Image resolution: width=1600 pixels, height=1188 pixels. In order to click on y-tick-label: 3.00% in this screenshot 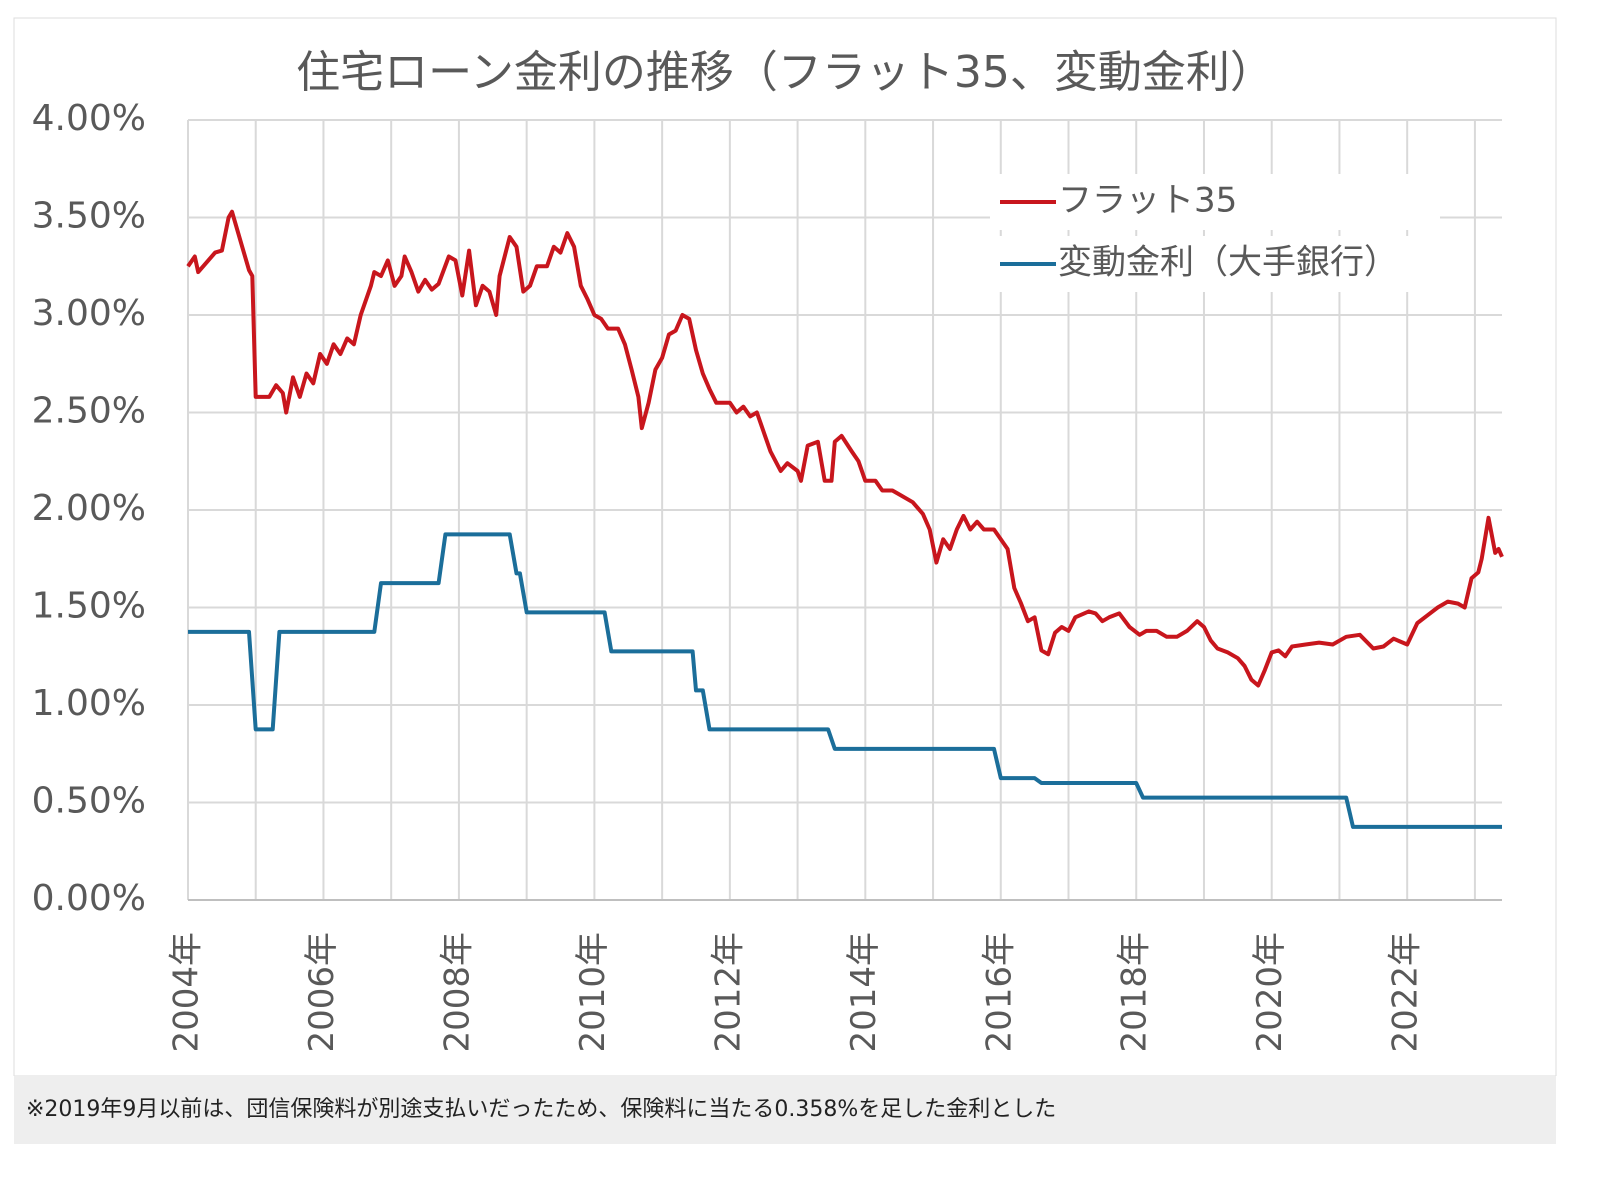, I will do `click(89, 313)`.